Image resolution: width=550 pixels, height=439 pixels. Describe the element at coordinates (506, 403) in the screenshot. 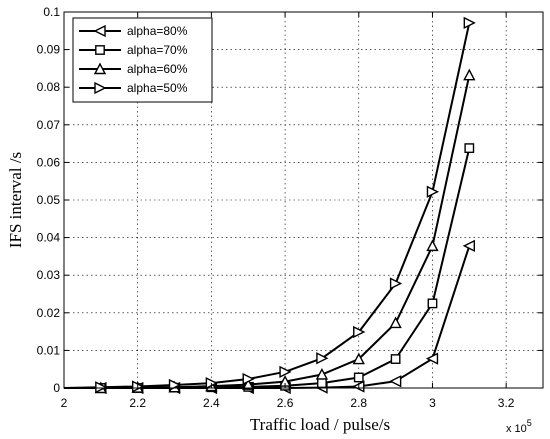

I see `x-tick-label: 3.2` at that location.